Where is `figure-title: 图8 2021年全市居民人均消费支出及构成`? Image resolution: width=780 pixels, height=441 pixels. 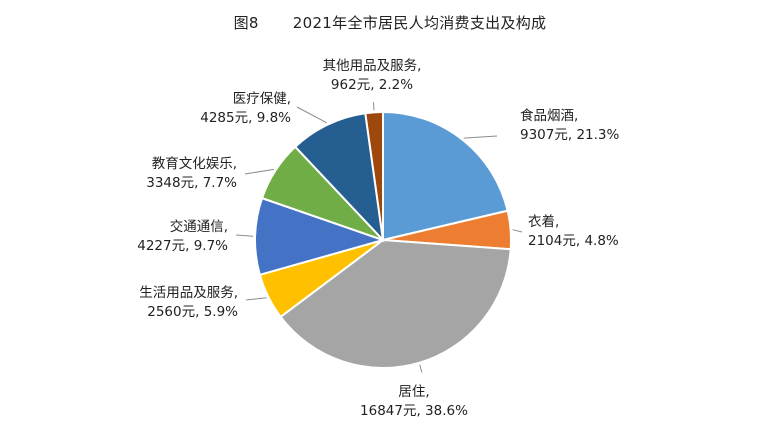 figure-title: 图8 2021年全市居民人均消费支出及构成 is located at coordinates (390, 22).